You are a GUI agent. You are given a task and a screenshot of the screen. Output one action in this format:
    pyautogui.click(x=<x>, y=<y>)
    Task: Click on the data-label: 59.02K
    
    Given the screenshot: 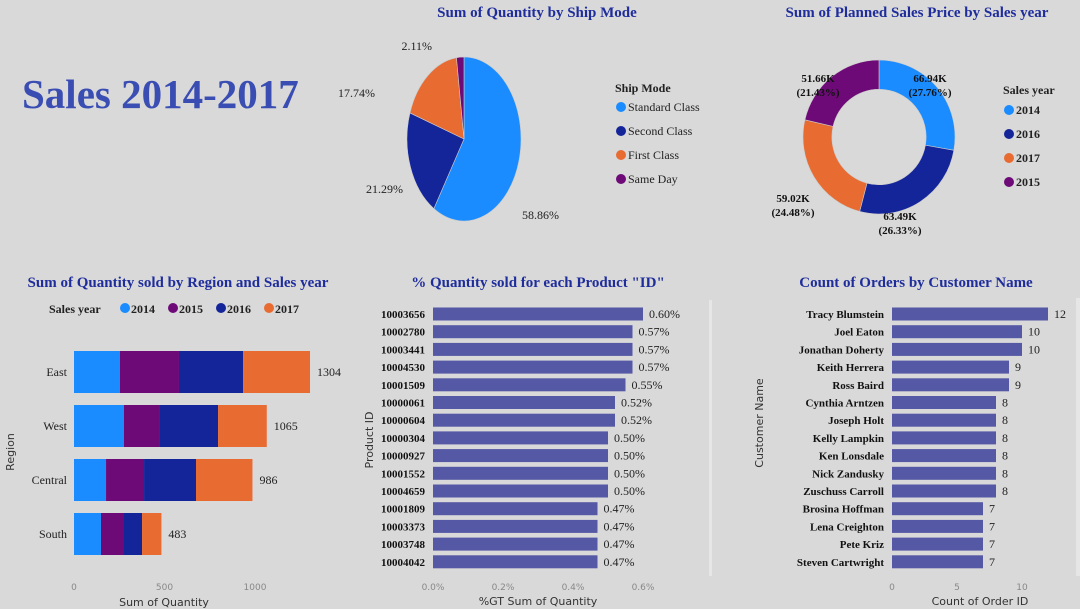 What is the action you would take?
    pyautogui.click(x=793, y=199)
    